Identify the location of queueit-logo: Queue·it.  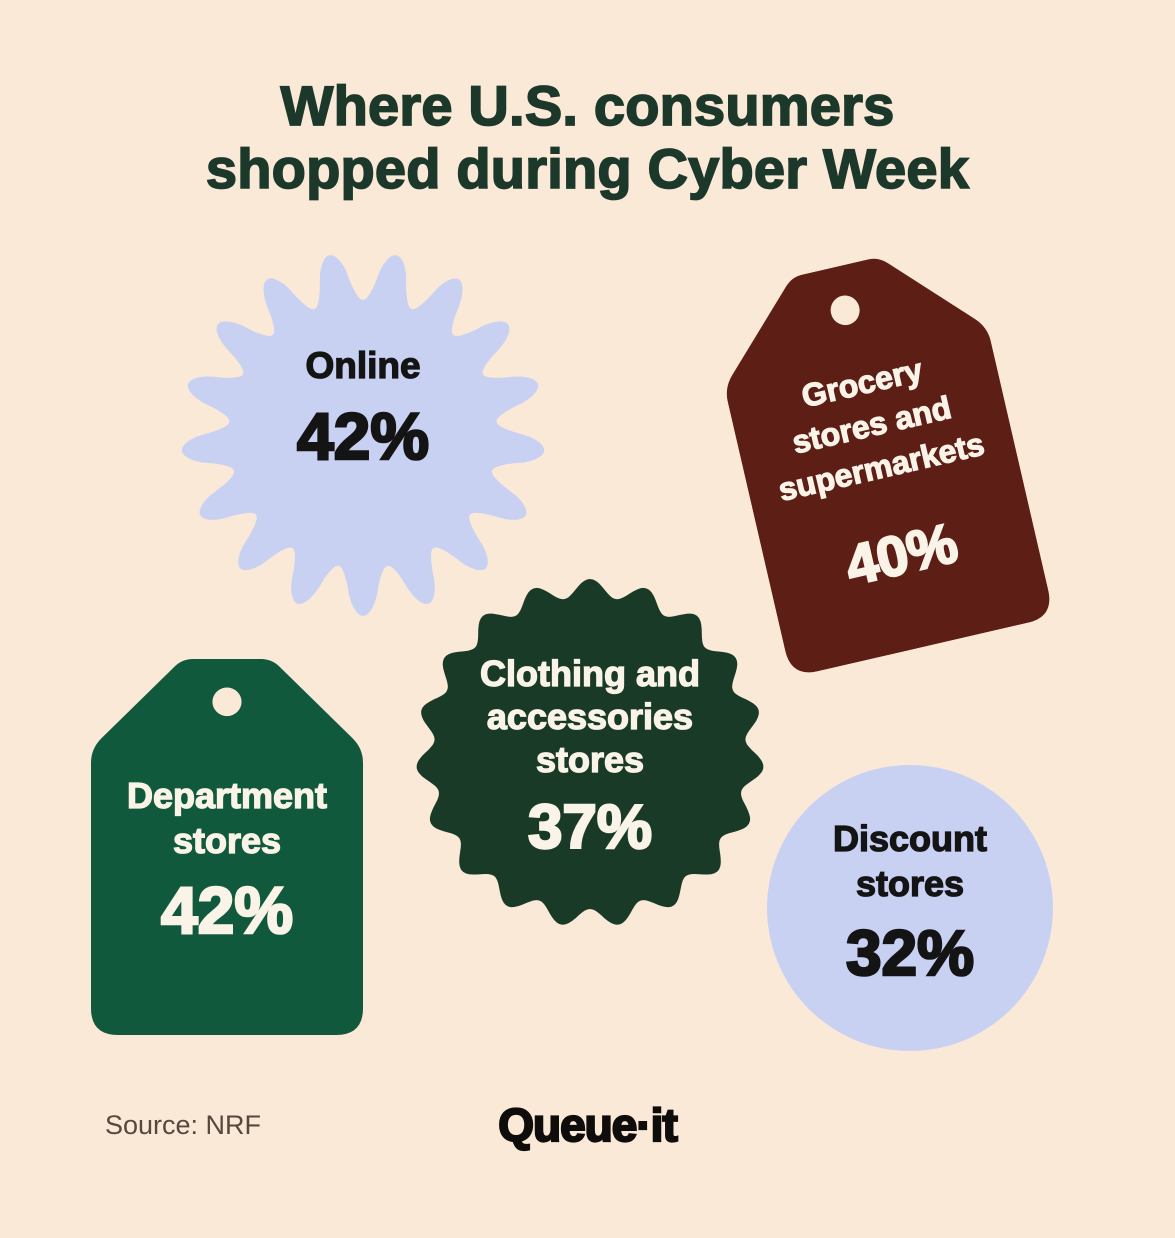
(588, 1125).